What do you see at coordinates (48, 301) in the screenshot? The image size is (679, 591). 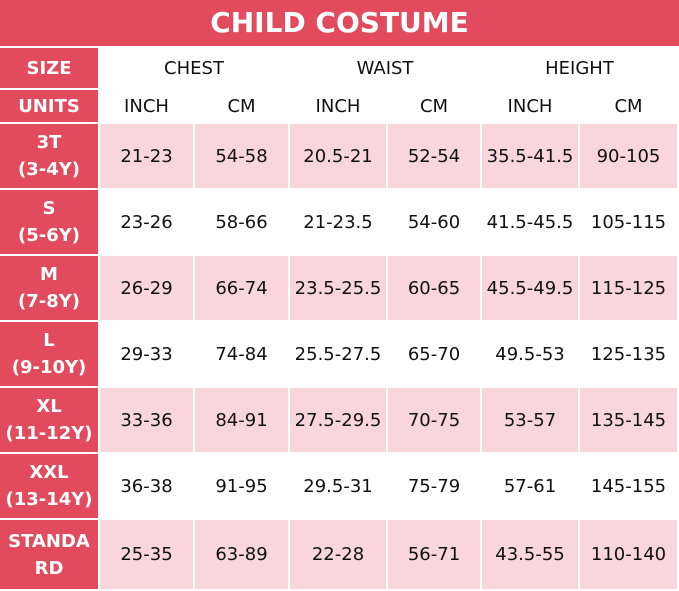 I see `cell-text: (7-8Y)` at bounding box center [48, 301].